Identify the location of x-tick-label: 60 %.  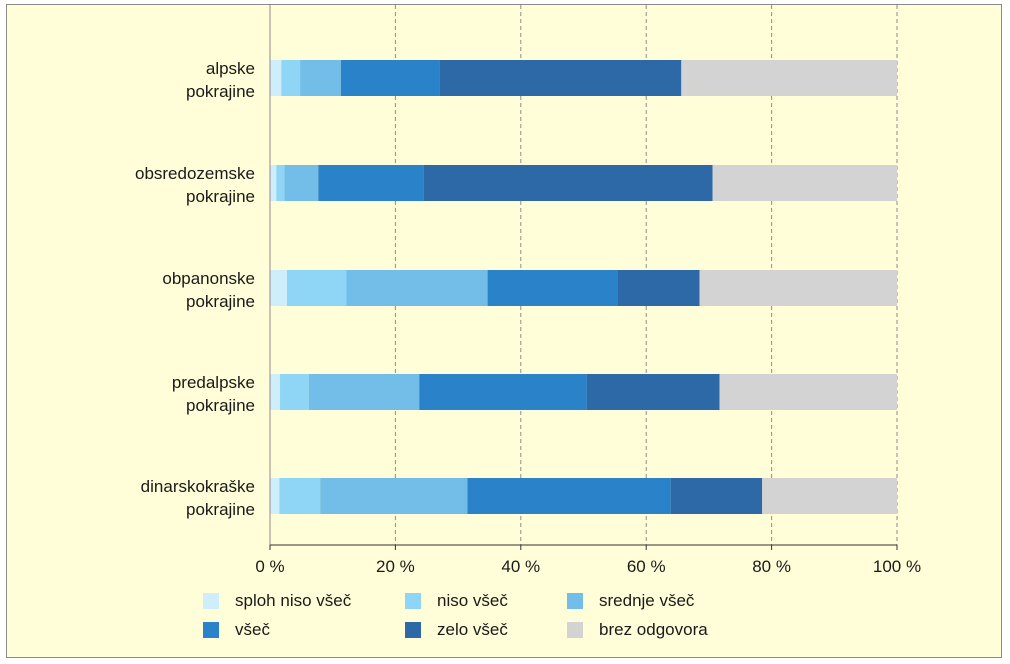
(646, 566).